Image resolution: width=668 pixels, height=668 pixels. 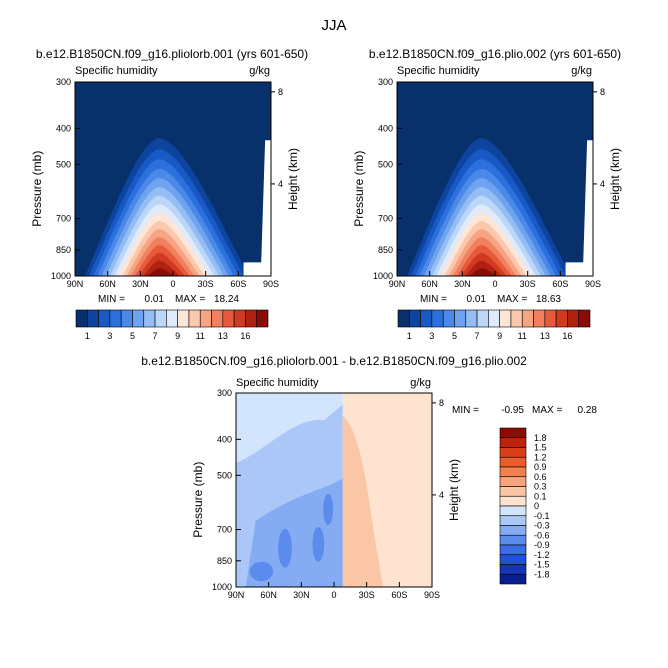 I want to click on stats-max-value: 18.24, so click(x=226, y=299).